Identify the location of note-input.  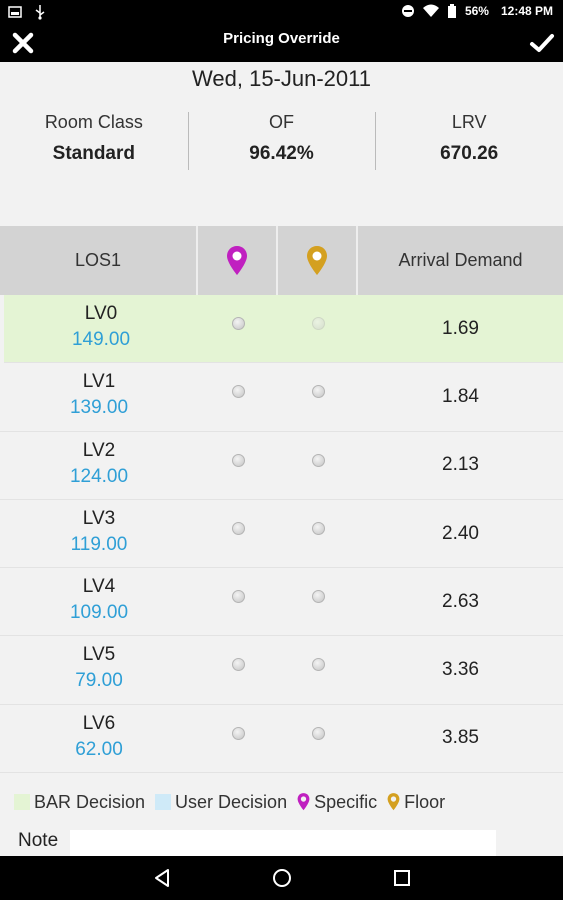
(283, 843).